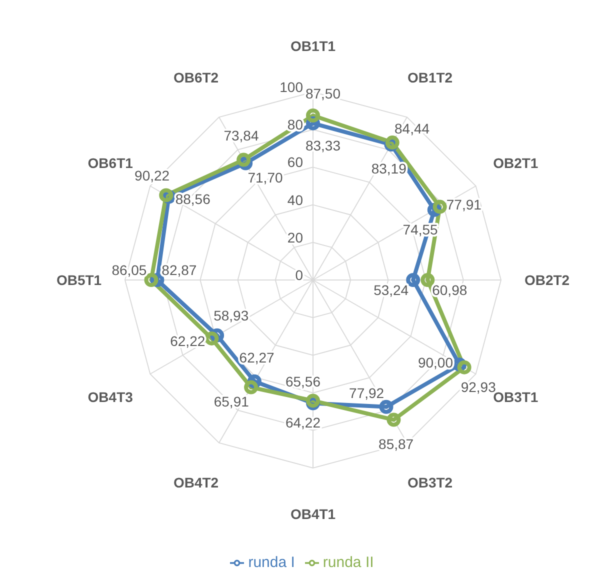 Image resolution: width=614 pixels, height=584 pixels. What do you see at coordinates (303, 422) in the screenshot?
I see `data-label: 64,22` at bounding box center [303, 422].